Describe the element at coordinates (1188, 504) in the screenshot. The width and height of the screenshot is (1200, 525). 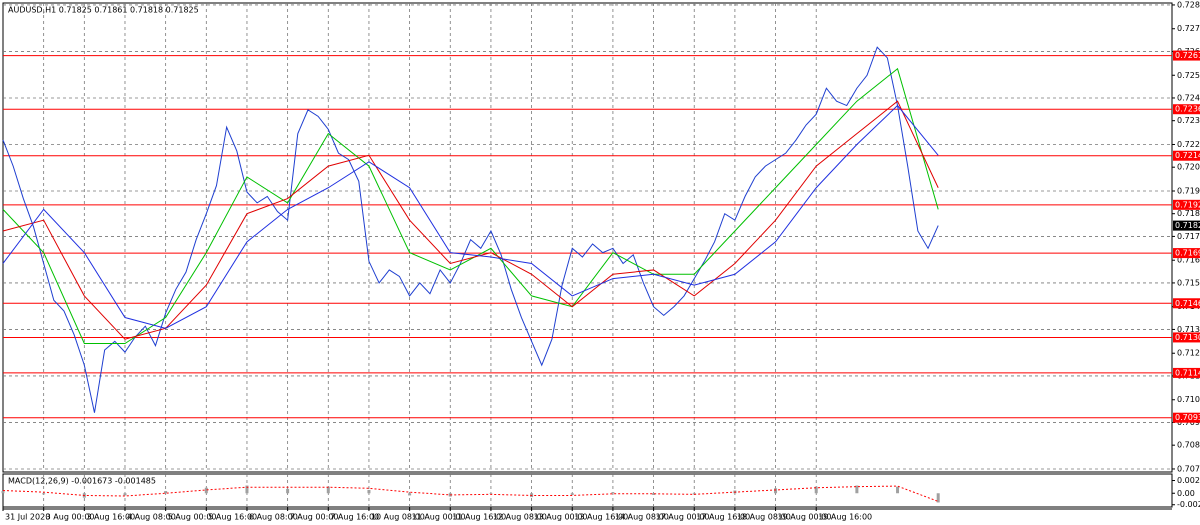
I see `y-tick-label: -0.00209` at that location.